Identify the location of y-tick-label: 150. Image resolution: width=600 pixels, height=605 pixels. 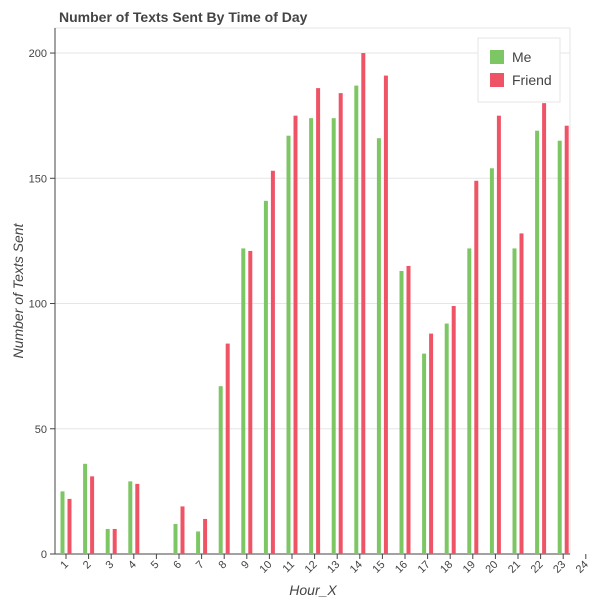
(38, 179).